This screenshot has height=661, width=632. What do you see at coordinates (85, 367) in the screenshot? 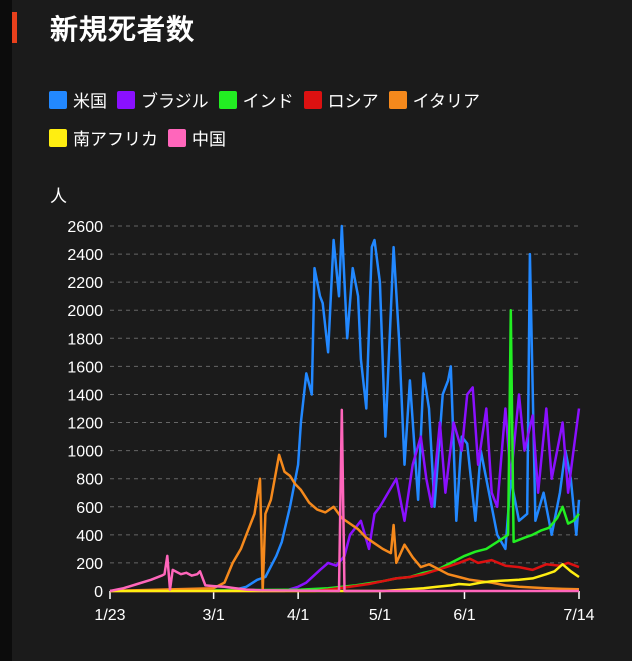
I see `y-tick-label: 1600` at bounding box center [85, 367].